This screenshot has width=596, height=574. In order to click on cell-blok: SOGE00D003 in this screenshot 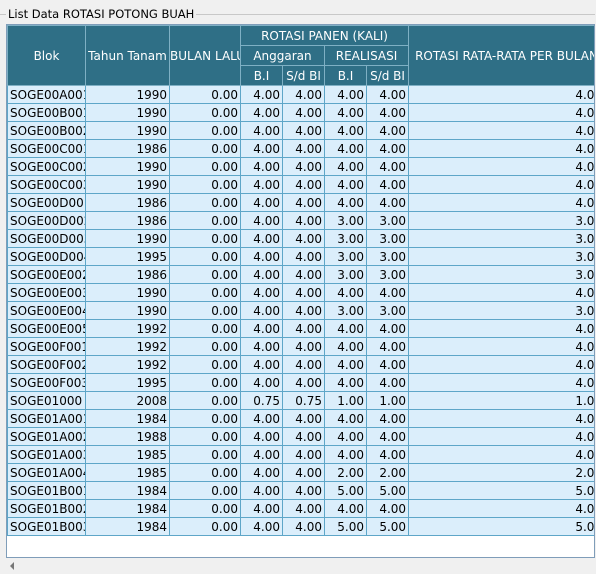, I will do `click(46, 238)`.